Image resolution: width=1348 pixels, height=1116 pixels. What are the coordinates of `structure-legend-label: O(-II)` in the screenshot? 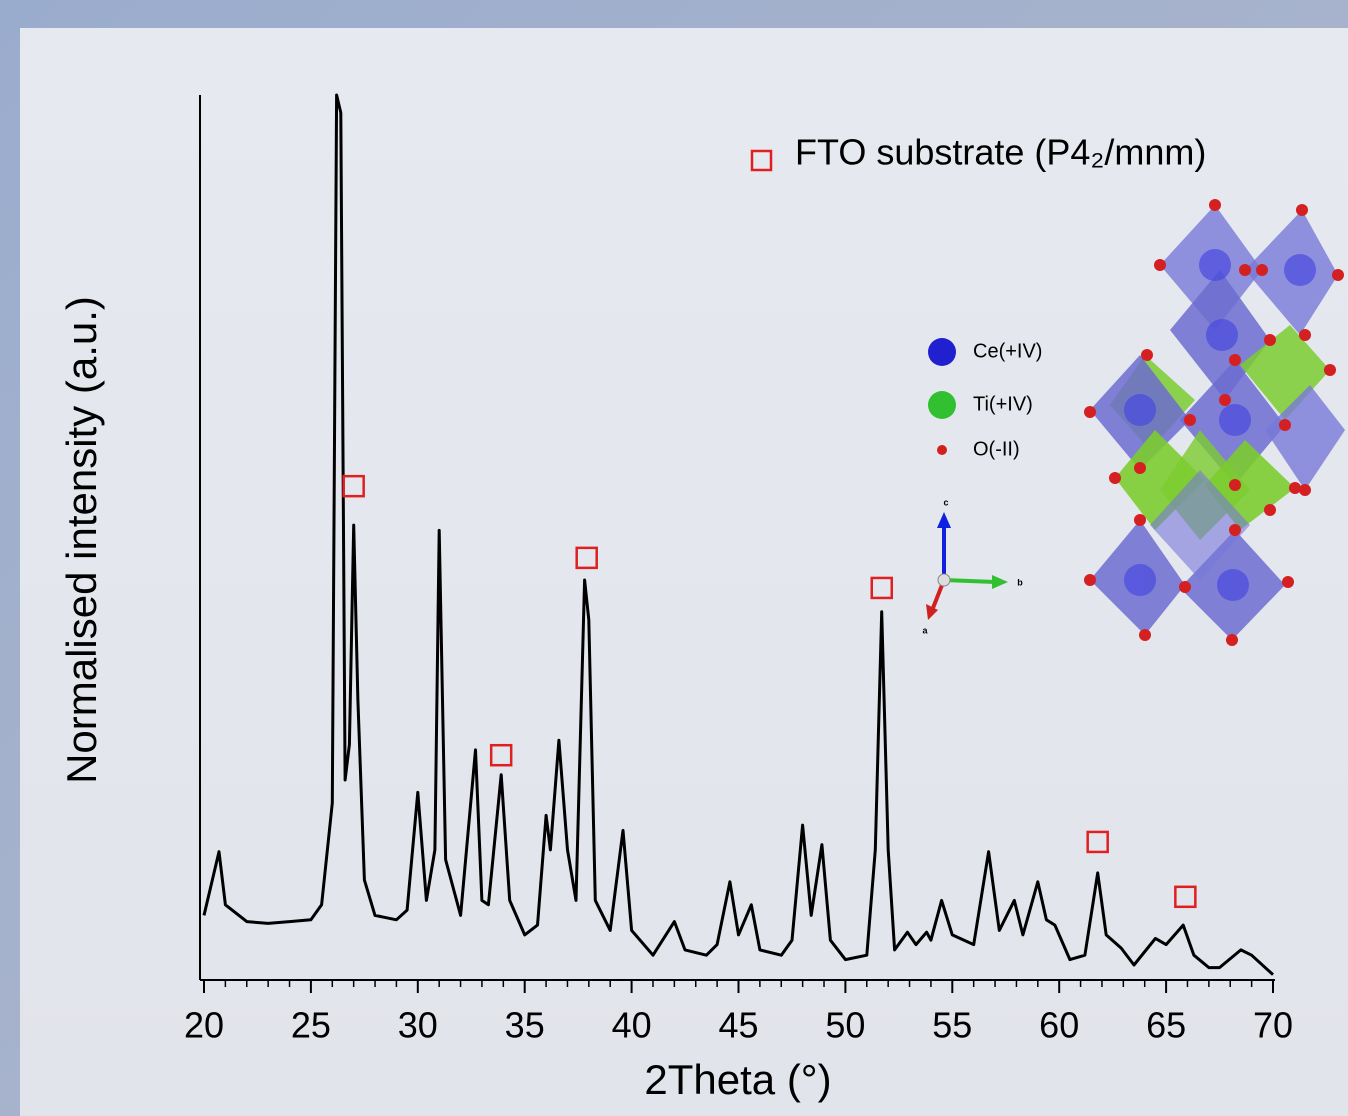 It's located at (996, 449).